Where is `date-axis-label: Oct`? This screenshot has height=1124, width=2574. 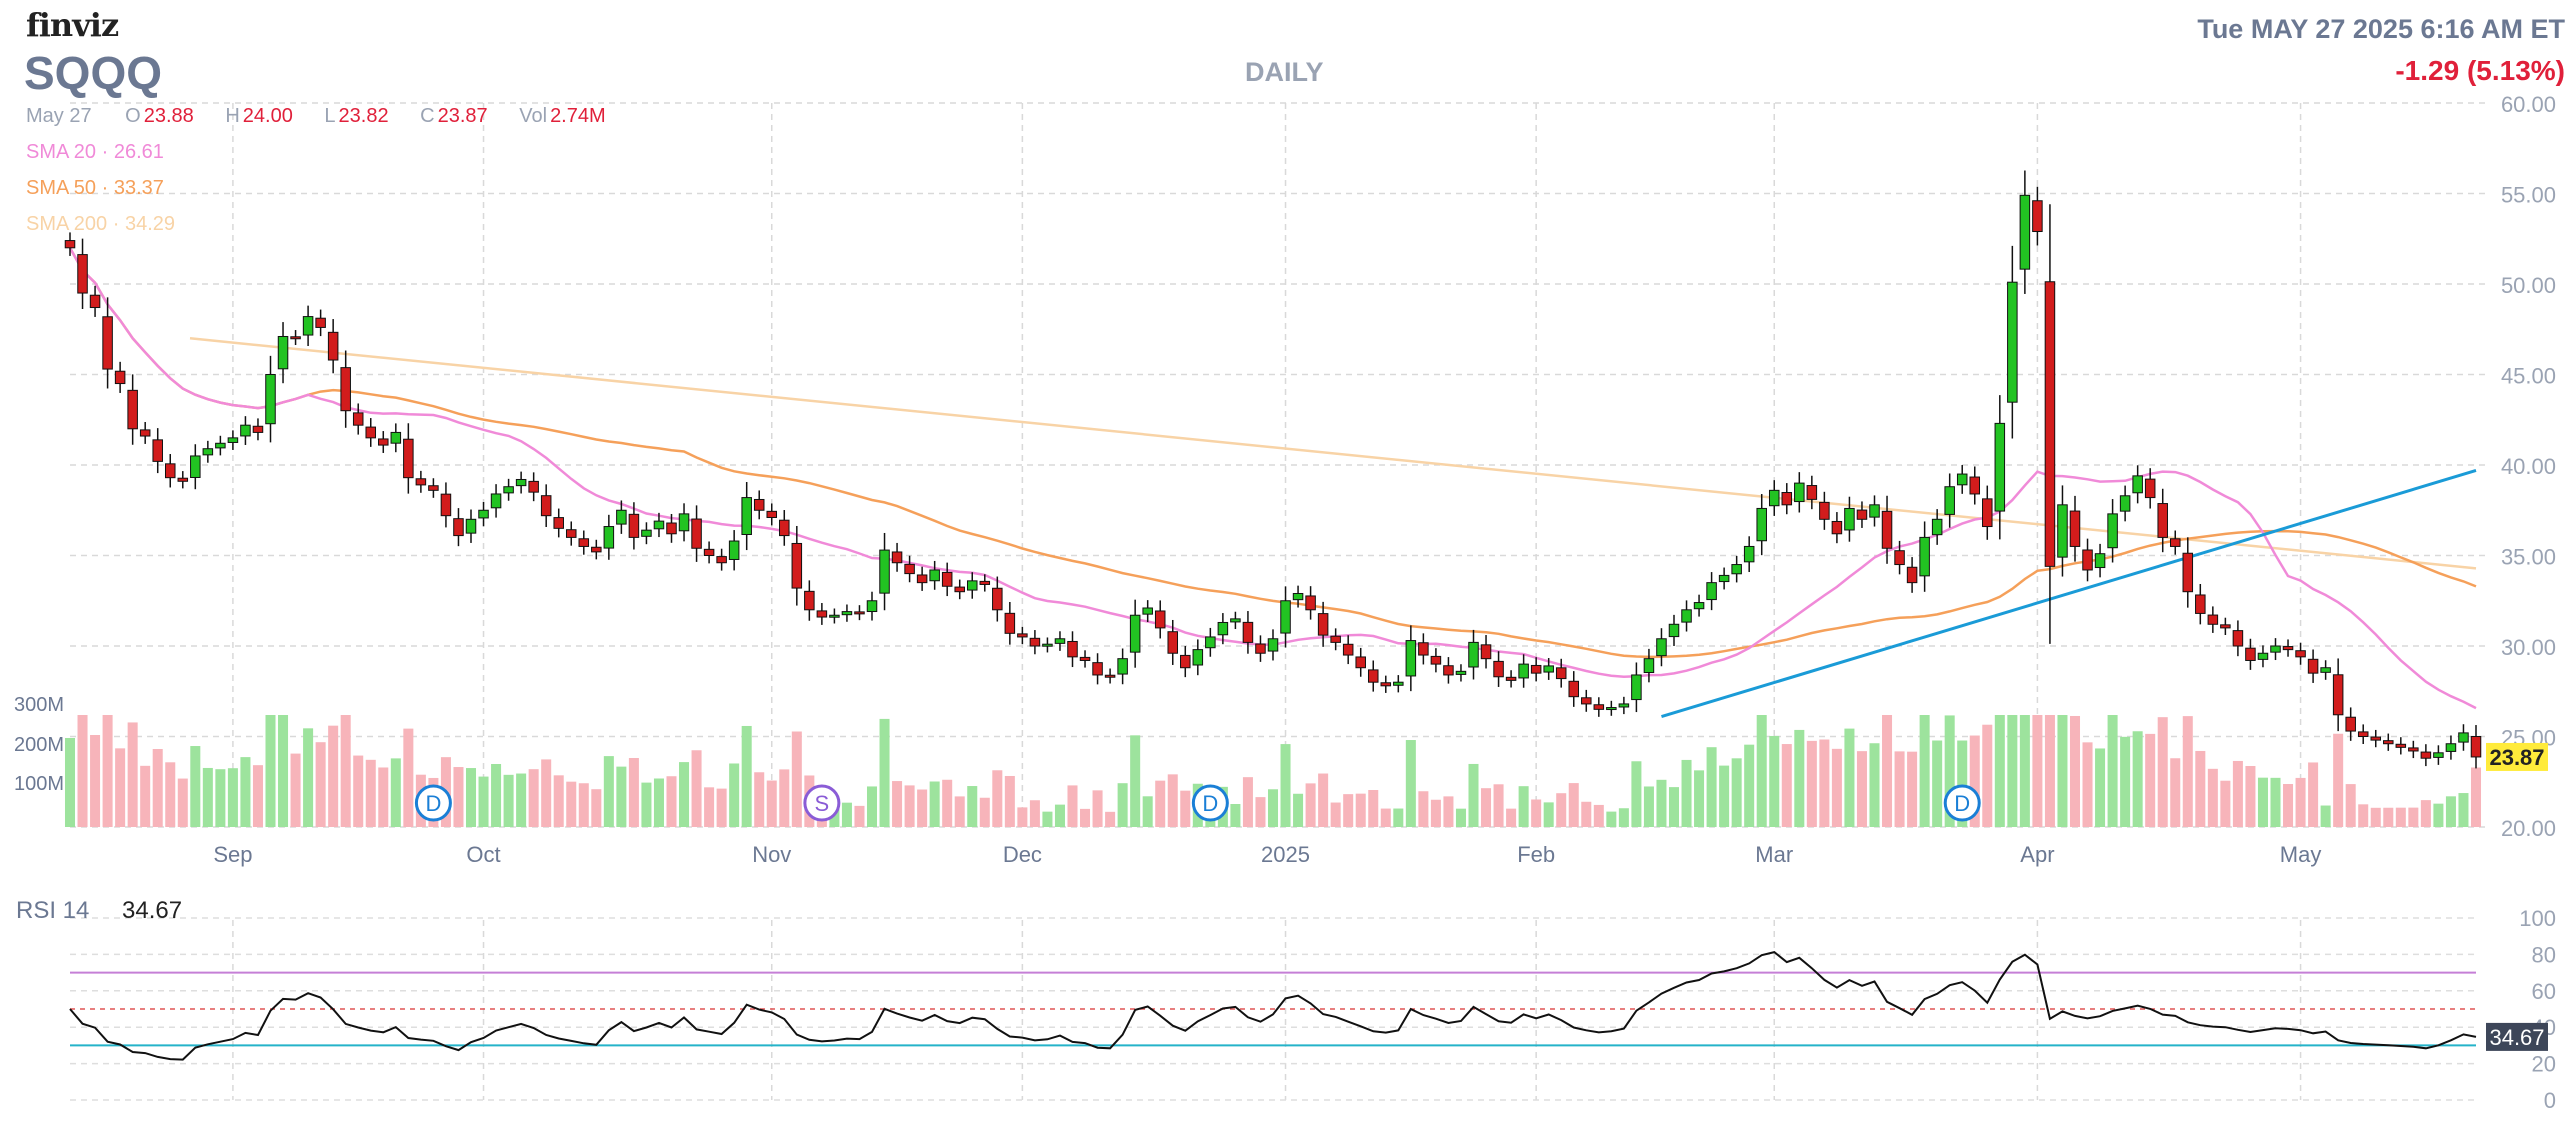
date-axis-label: Oct is located at coordinates (483, 854).